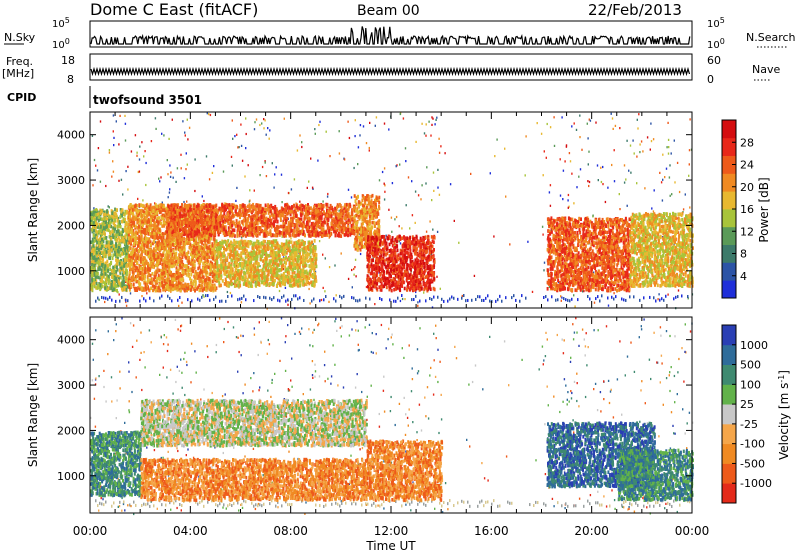 This screenshot has width=800, height=554. What do you see at coordinates (390, 35) in the screenshot?
I see `noise-sky-trace` at bounding box center [390, 35].